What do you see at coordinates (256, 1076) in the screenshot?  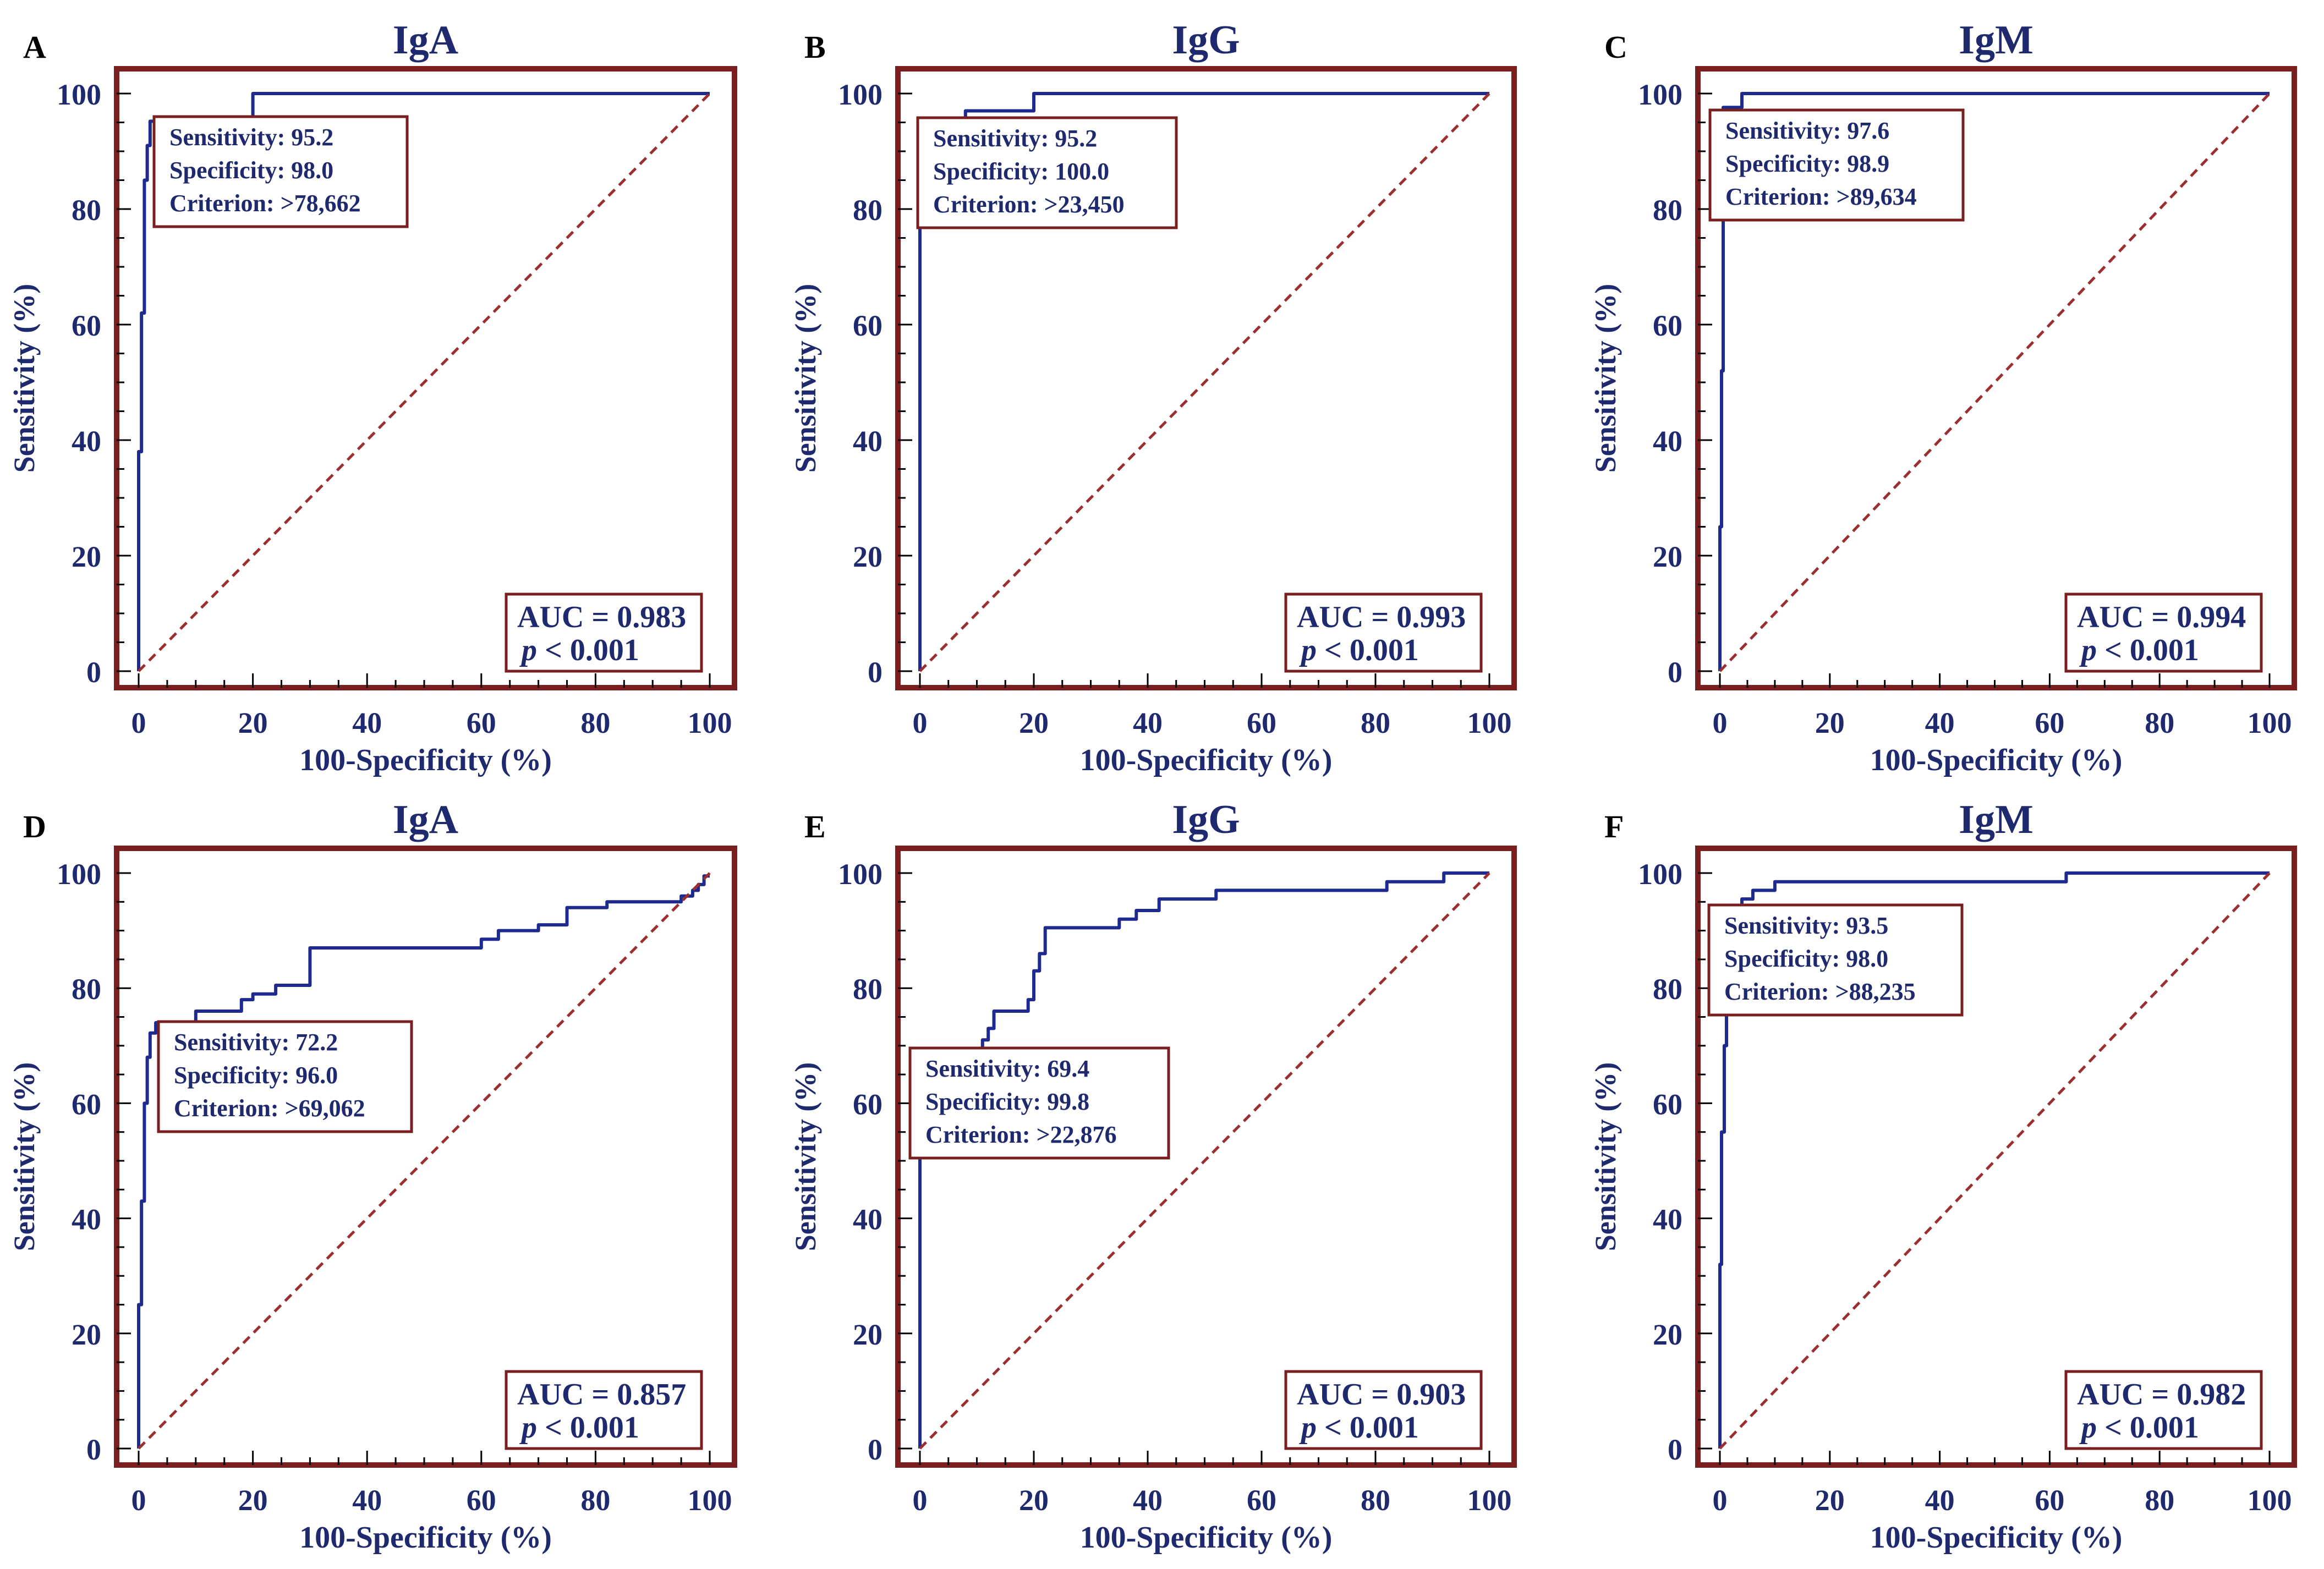 I see `criterion-line: Specificity: 96.0` at bounding box center [256, 1076].